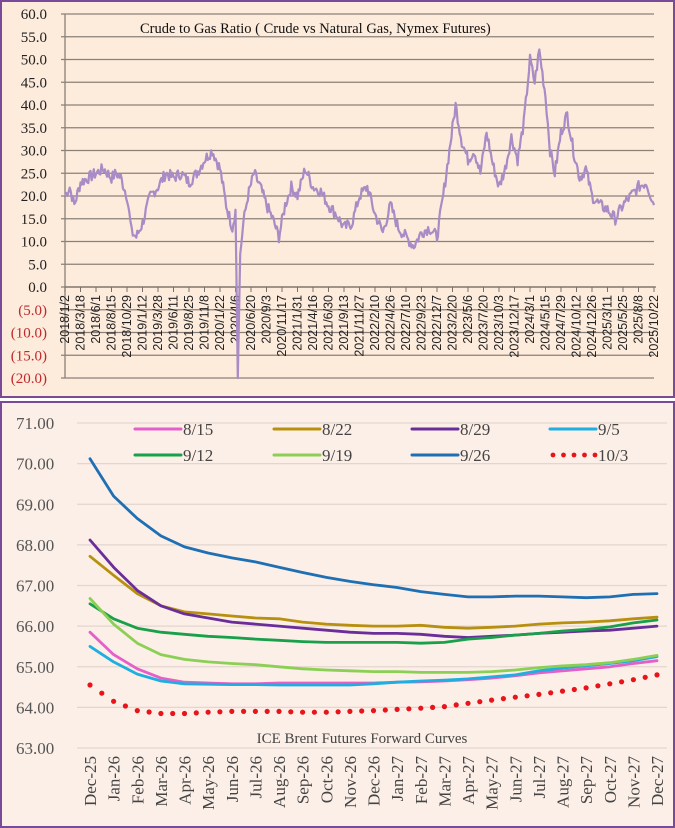 This screenshot has height=828, width=675. What do you see at coordinates (362, 739) in the screenshot?
I see `chart-title: ICE Brent Futures Forward Curves` at bounding box center [362, 739].